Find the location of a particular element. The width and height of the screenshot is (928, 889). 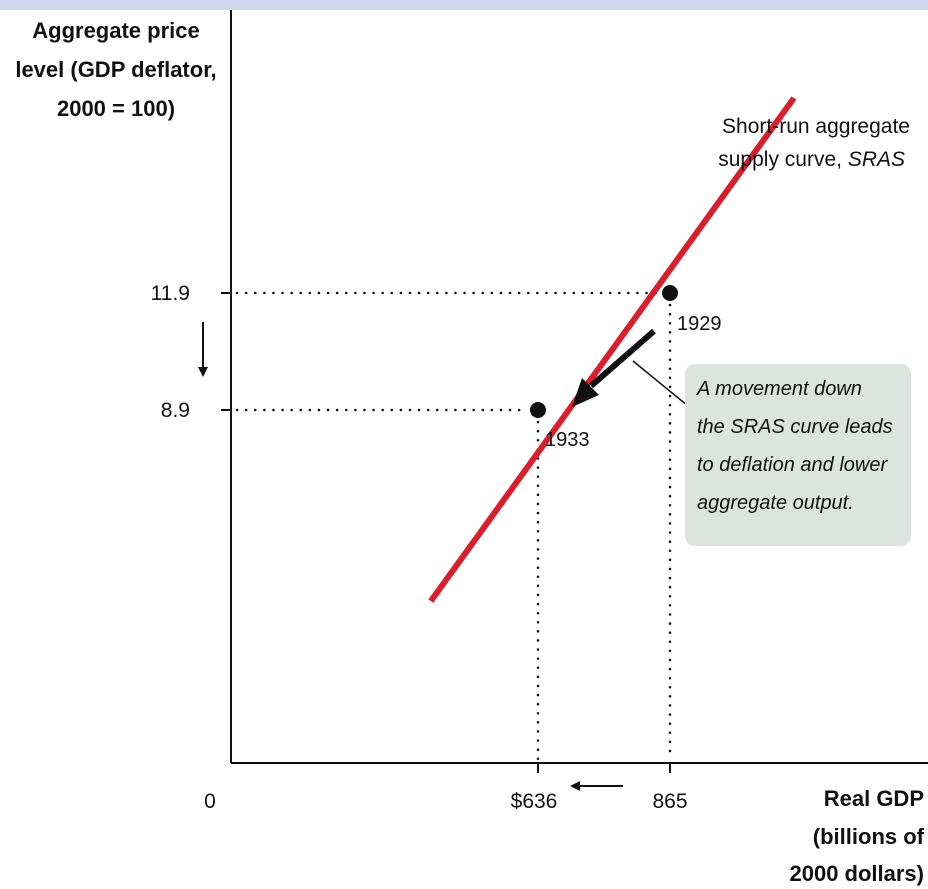

sras-curve-label-emph: SRAS is located at coordinates (876, 159).